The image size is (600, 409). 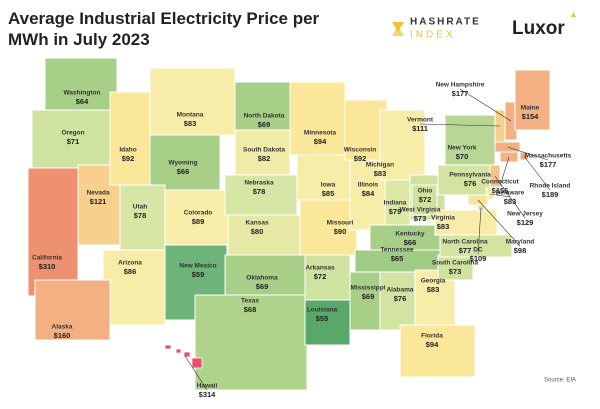 What do you see at coordinates (550, 194) in the screenshot?
I see `state-value: $189` at bounding box center [550, 194].